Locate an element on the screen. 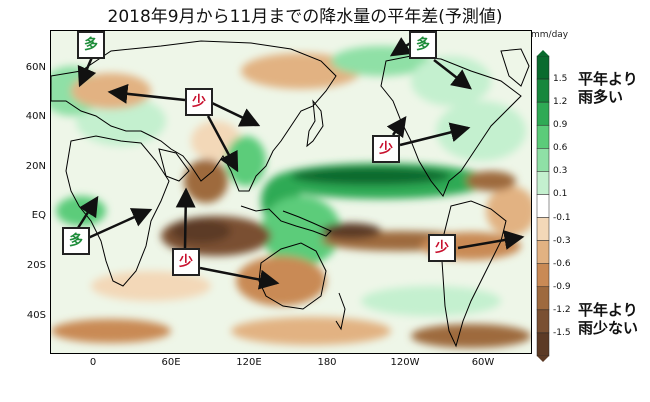 The width and height of the screenshot is (650, 402). lon-tick-60w: 60W is located at coordinates (483, 362).